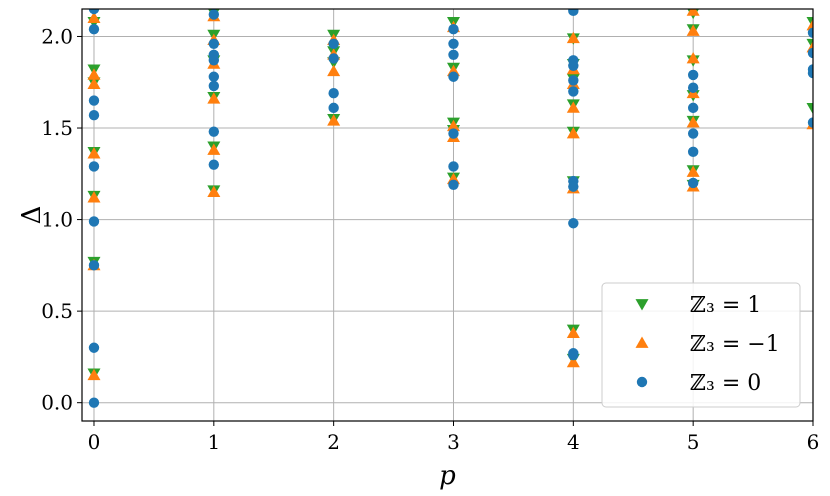 The height and width of the screenshot is (496, 830). What do you see at coordinates (213, 442) in the screenshot?
I see `x-tick-label: 1` at bounding box center [213, 442].